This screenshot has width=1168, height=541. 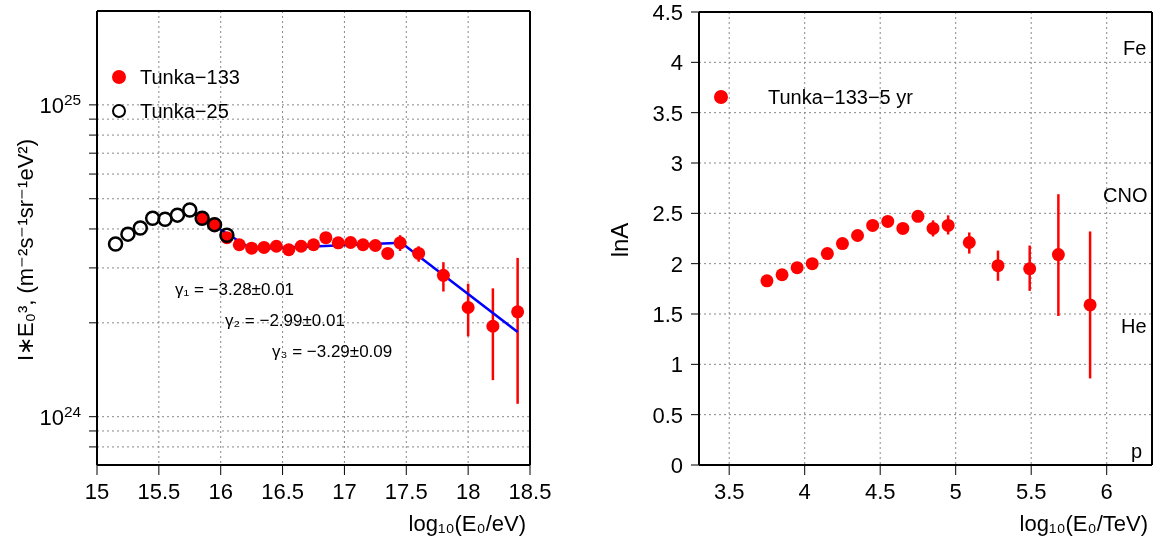 What do you see at coordinates (60, 416) in the screenshot?
I see `y-tick-label: 10$^{24}$` at bounding box center [60, 416].